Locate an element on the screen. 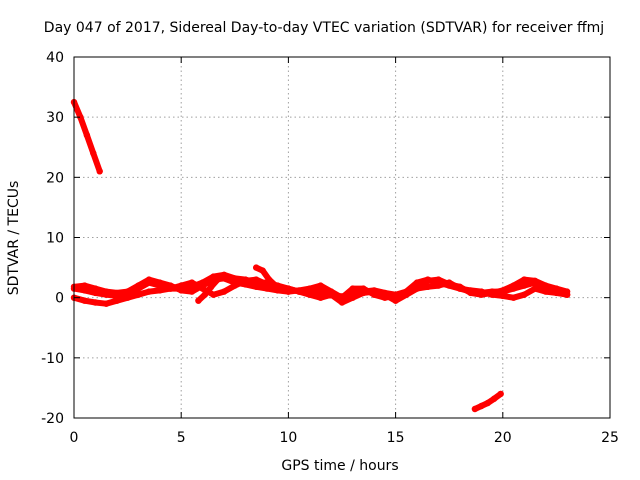  x-tick-label: 5 is located at coordinates (181, 438).